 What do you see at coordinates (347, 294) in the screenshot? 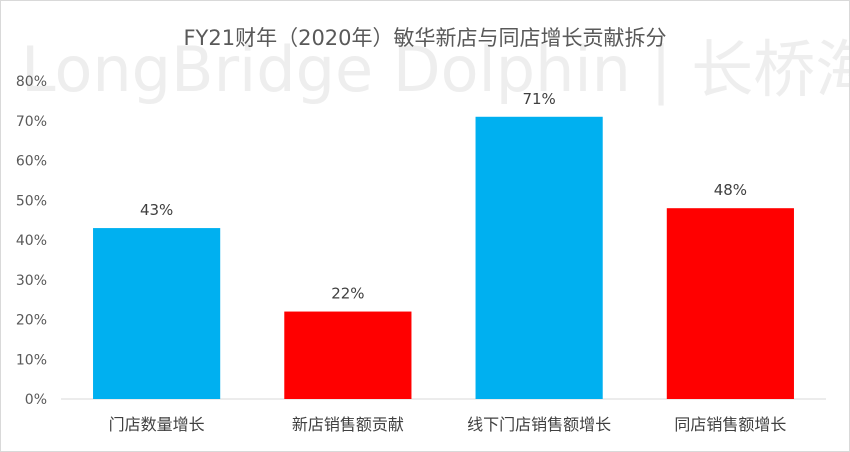
I see `data-label: 22%` at bounding box center [347, 294].